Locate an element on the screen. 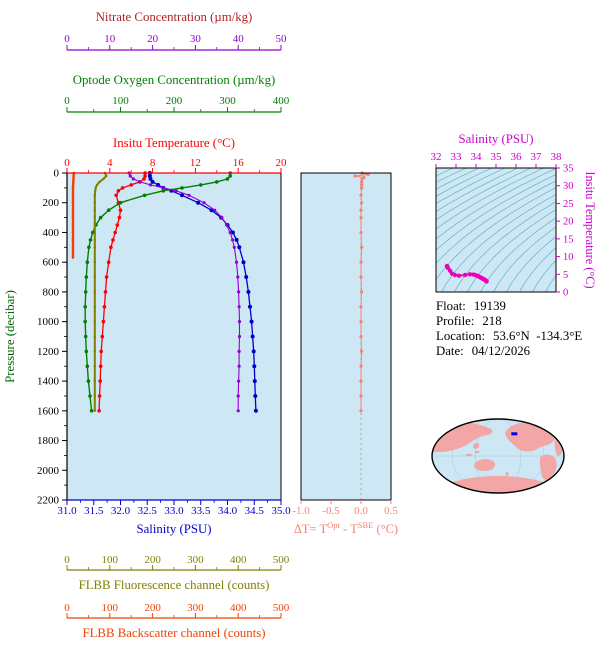 Image resolution: width=609 pixels, height=663 pixels. delta-t-chart: -1.0 -0.5 0.0 0.5 ΔT= TOpt - TSBE (°C) is located at coordinates (345, 353).